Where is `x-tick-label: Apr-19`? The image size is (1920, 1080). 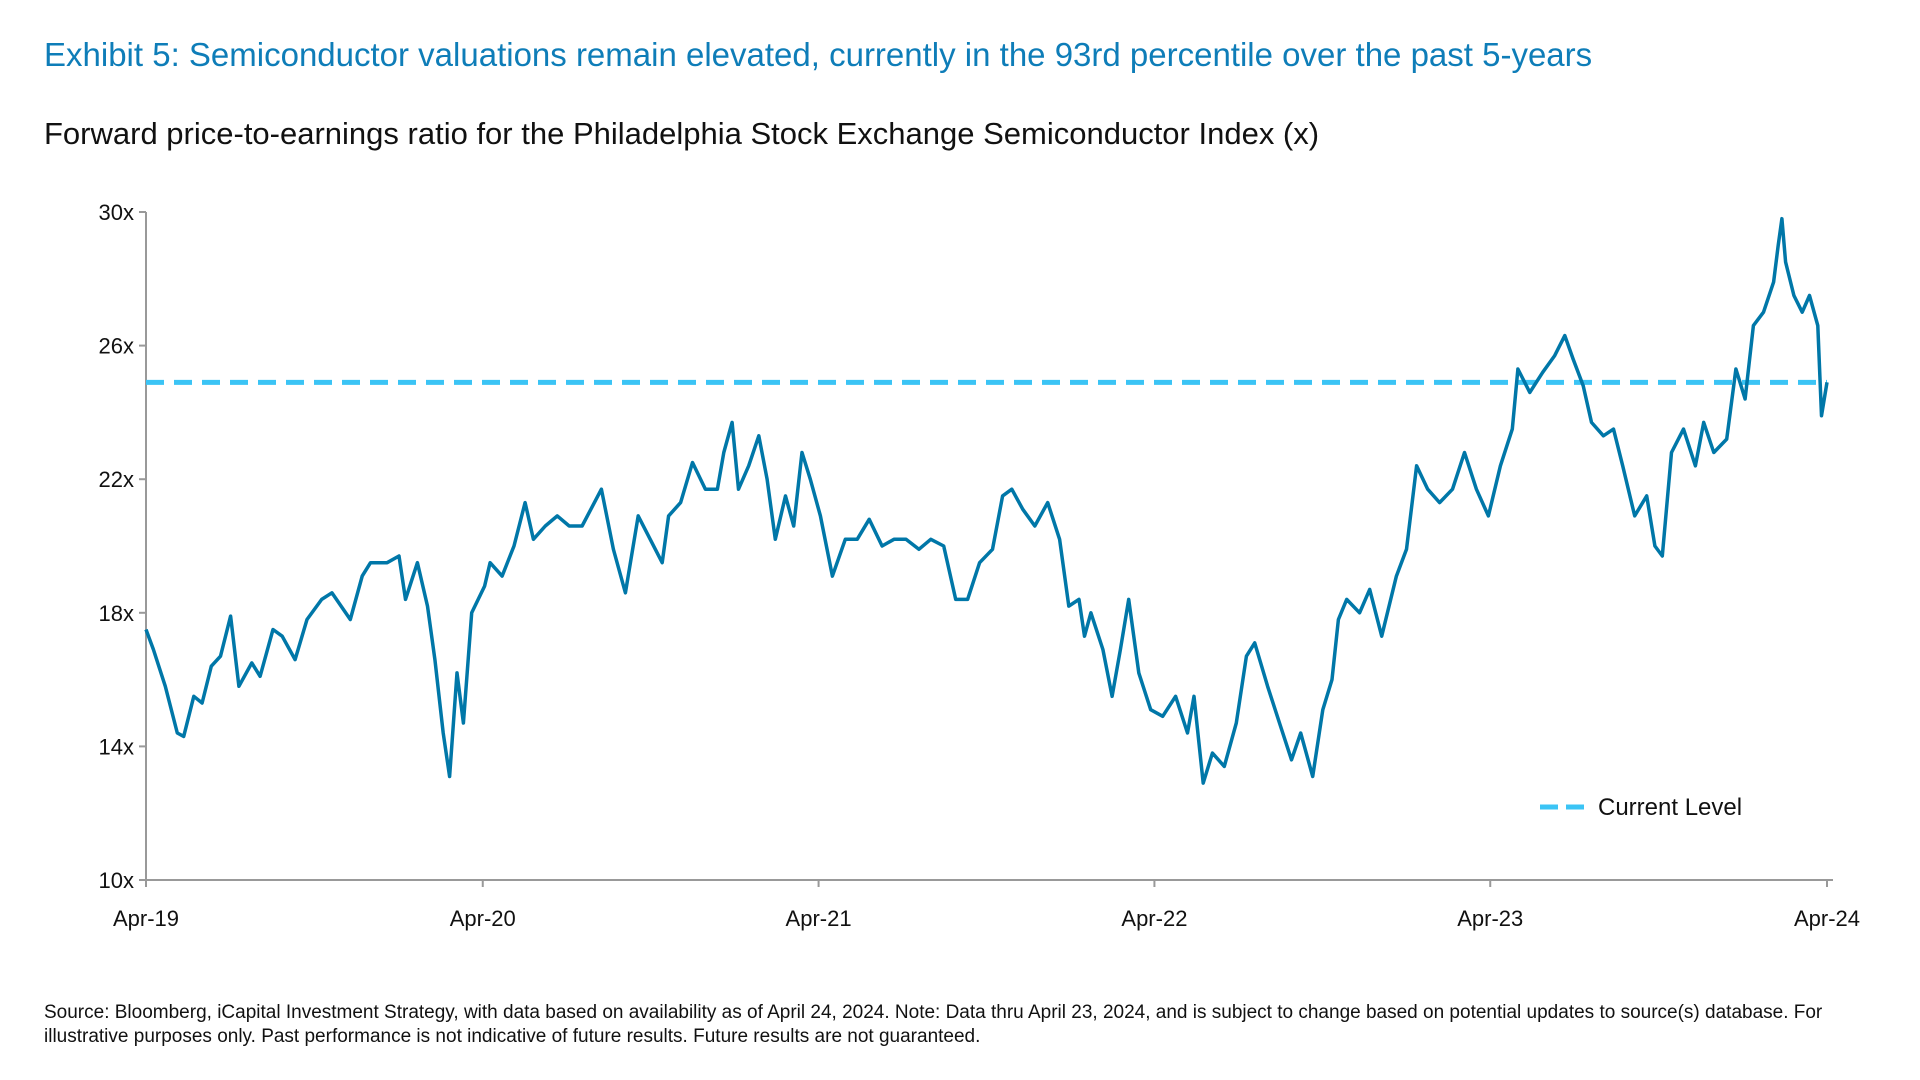 x-tick-label: Apr-19 is located at coordinates (146, 918).